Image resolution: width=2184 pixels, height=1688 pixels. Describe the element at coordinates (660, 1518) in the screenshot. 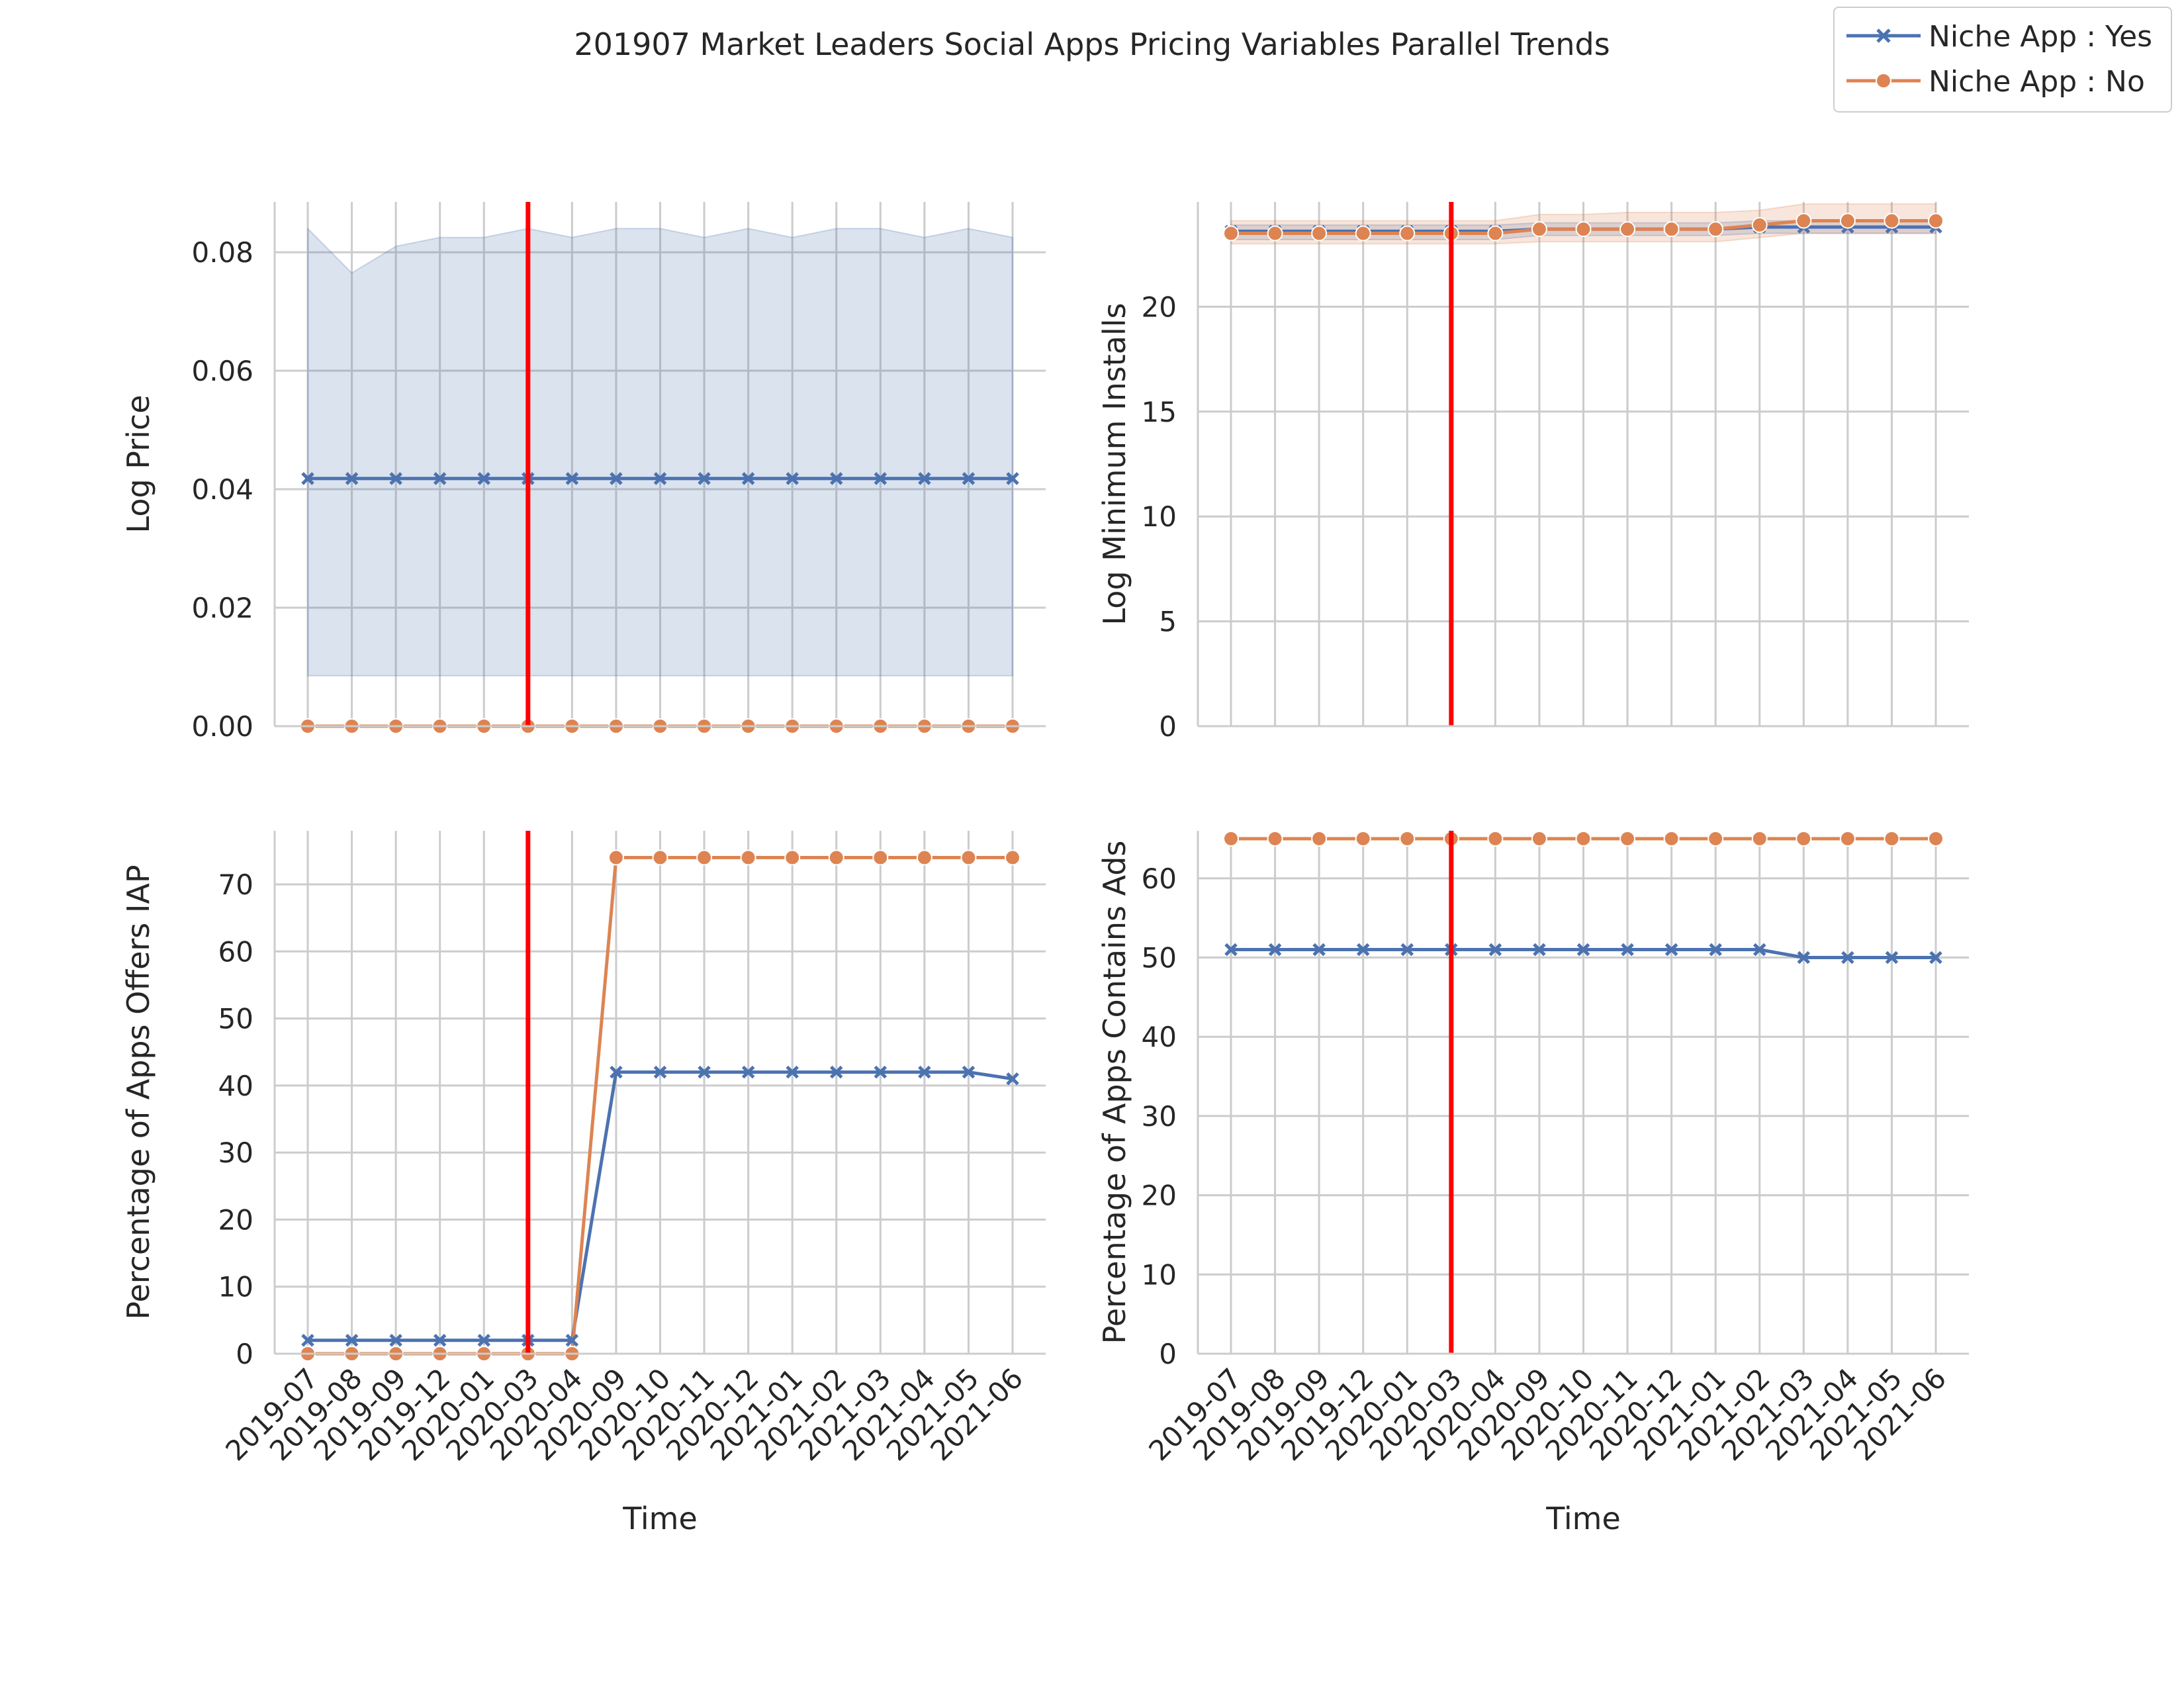

I see `x-axis-label: Time` at that location.